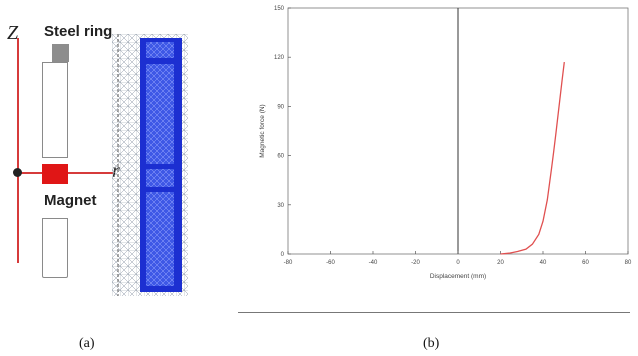 This screenshot has width=638, height=356. What do you see at coordinates (532, 158) in the screenshot?
I see `series-line` at bounding box center [532, 158].